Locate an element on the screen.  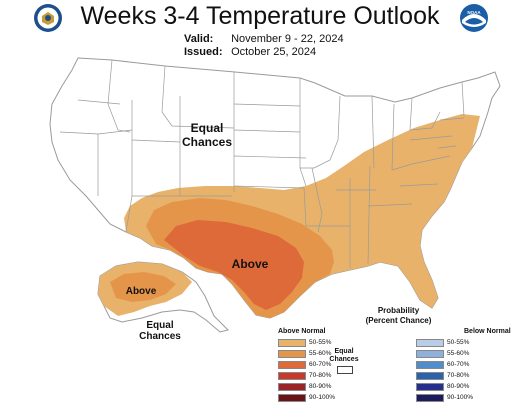
noaa-logo-icon: NOAA is located at coordinates (474, 18).